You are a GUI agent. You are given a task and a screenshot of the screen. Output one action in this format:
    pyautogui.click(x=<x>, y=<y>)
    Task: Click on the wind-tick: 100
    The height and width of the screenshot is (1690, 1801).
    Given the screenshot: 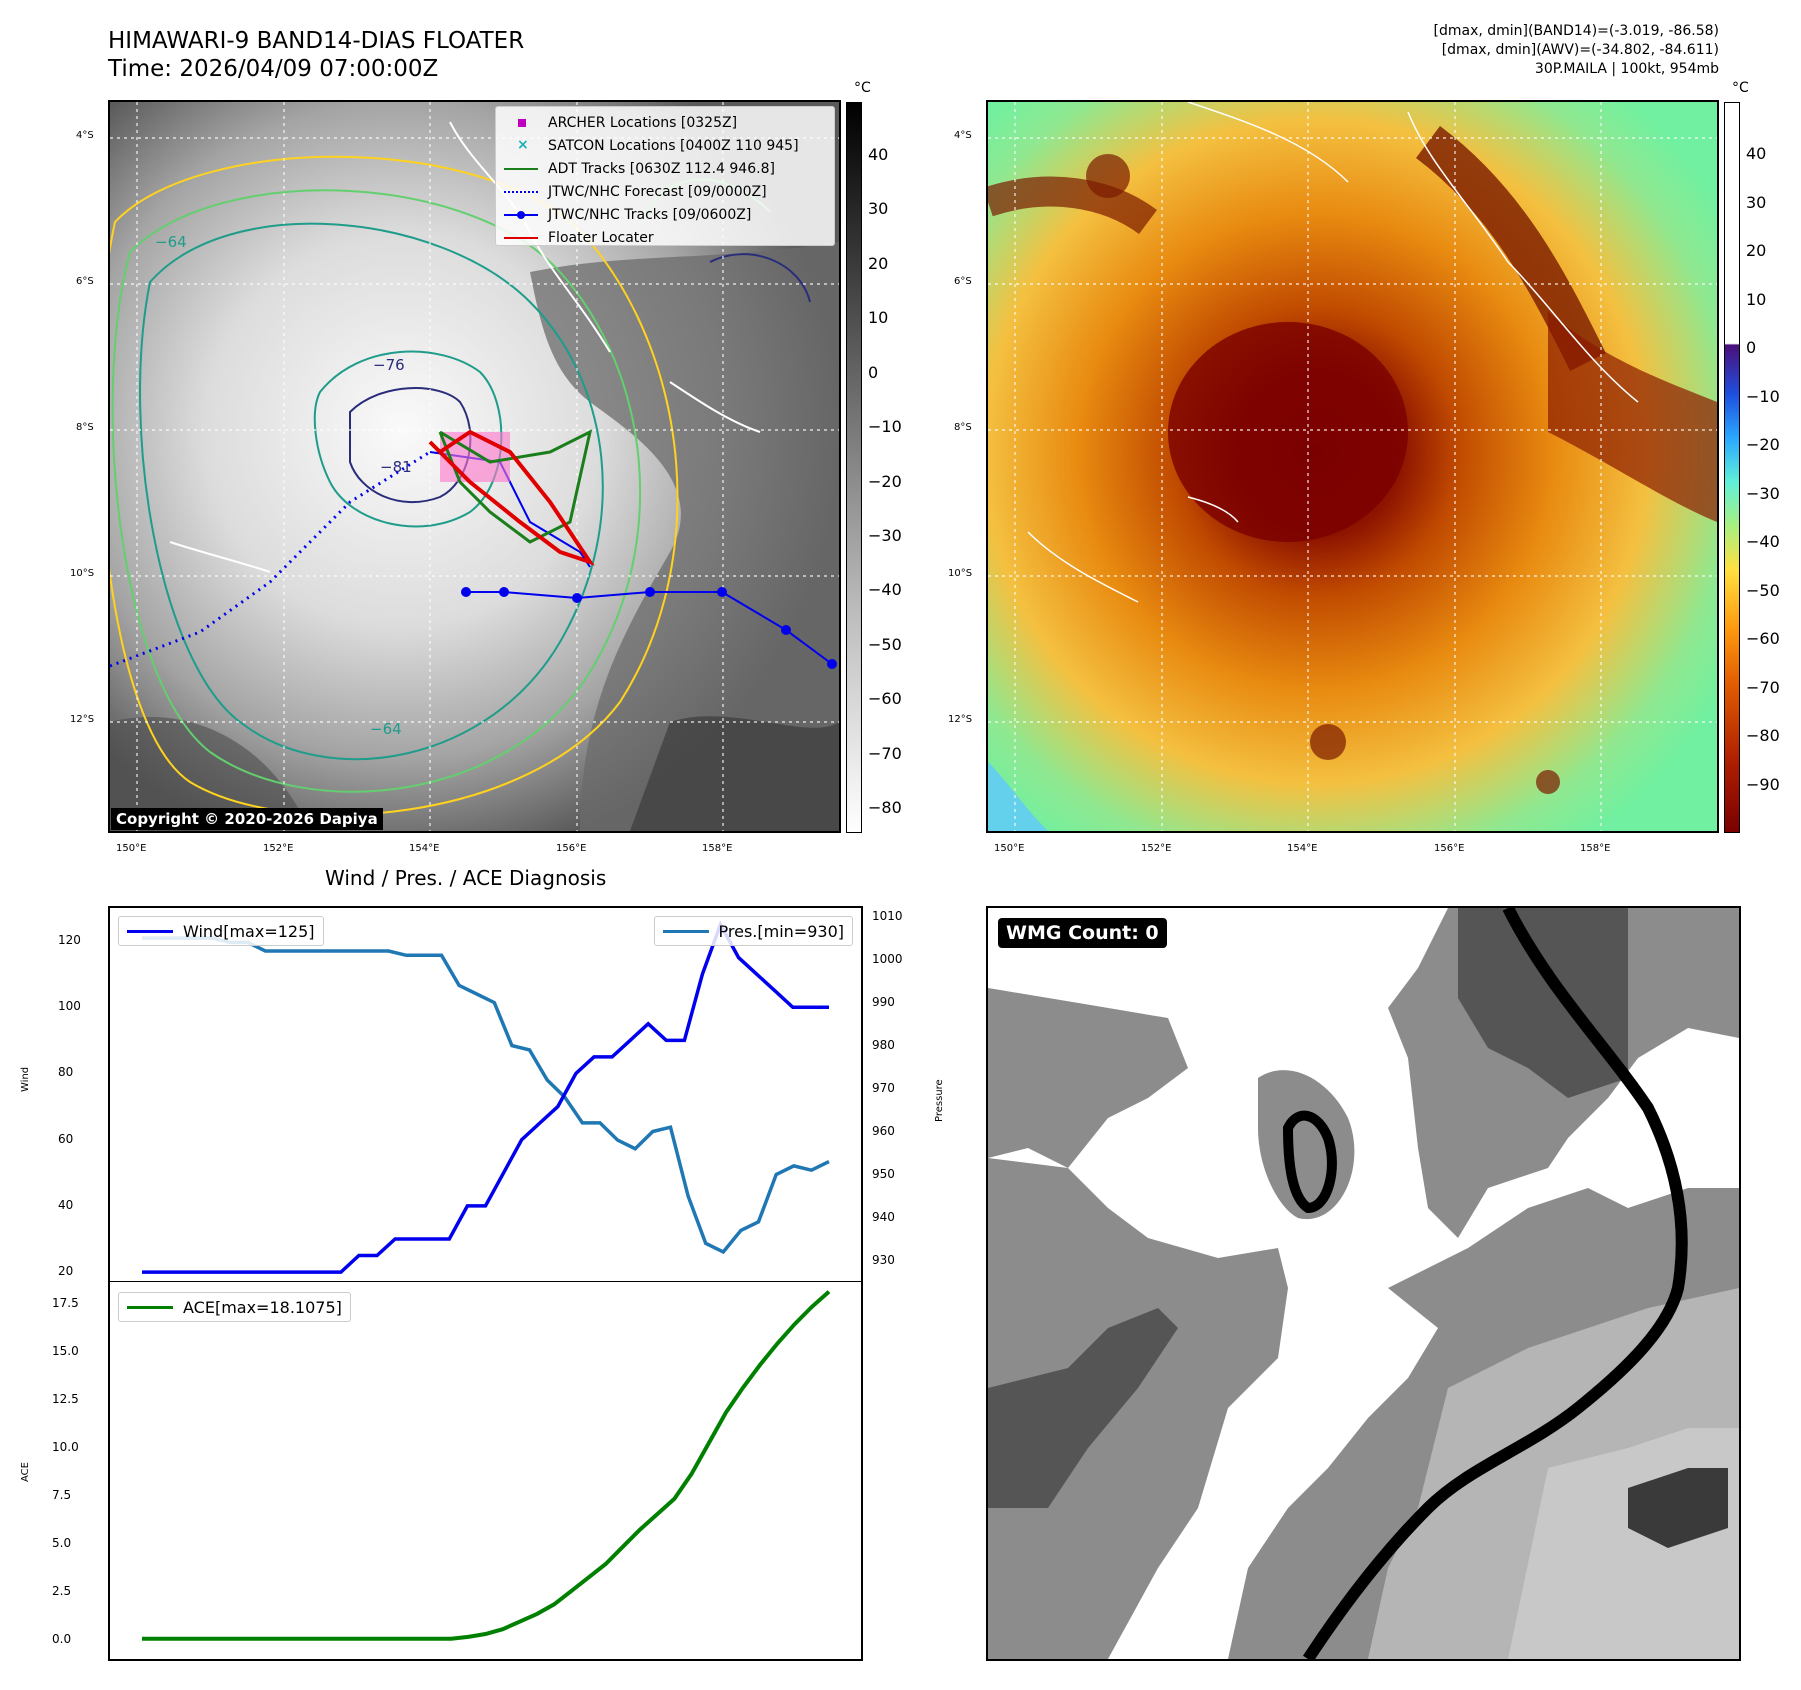 What is the action you would take?
    pyautogui.click(x=69, y=1006)
    